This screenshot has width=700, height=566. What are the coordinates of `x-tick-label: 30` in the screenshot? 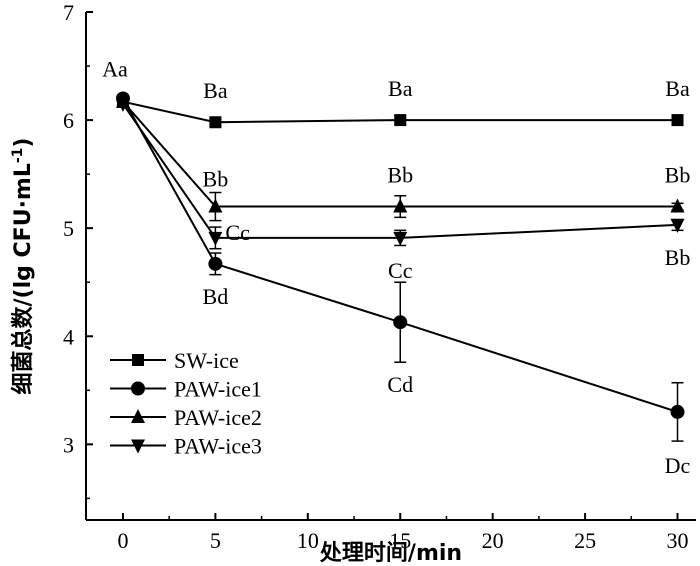 It's located at (678, 540).